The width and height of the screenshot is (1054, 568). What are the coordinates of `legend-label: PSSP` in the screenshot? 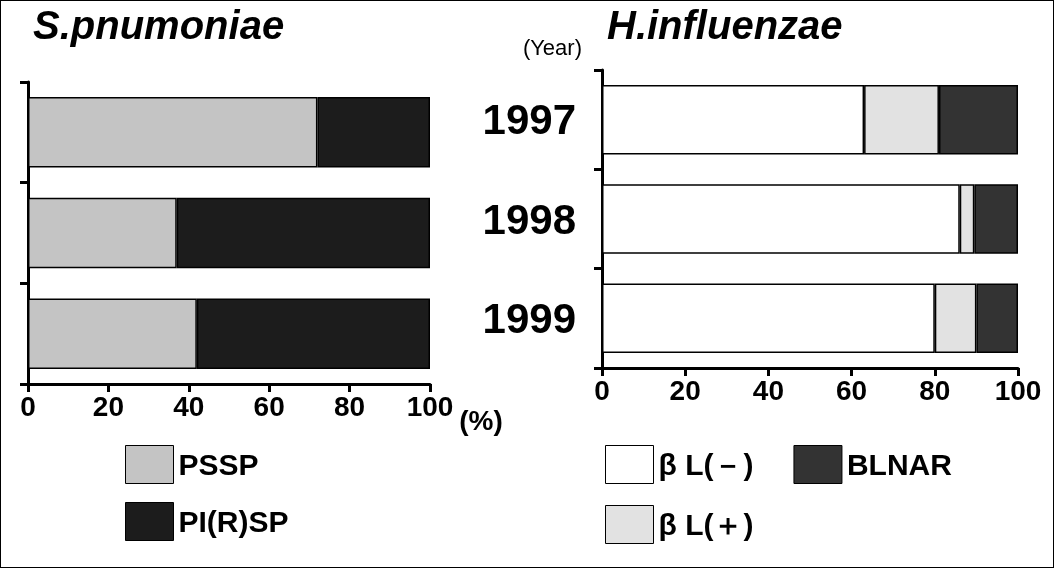 It's located at (218, 464).